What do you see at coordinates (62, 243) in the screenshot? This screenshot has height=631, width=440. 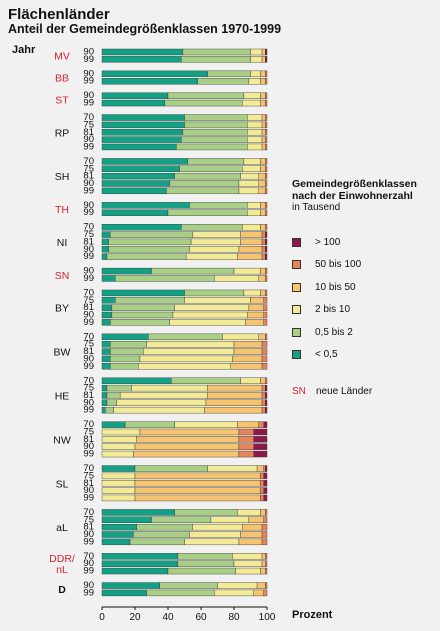 I see `group-label: NI` at bounding box center [62, 243].